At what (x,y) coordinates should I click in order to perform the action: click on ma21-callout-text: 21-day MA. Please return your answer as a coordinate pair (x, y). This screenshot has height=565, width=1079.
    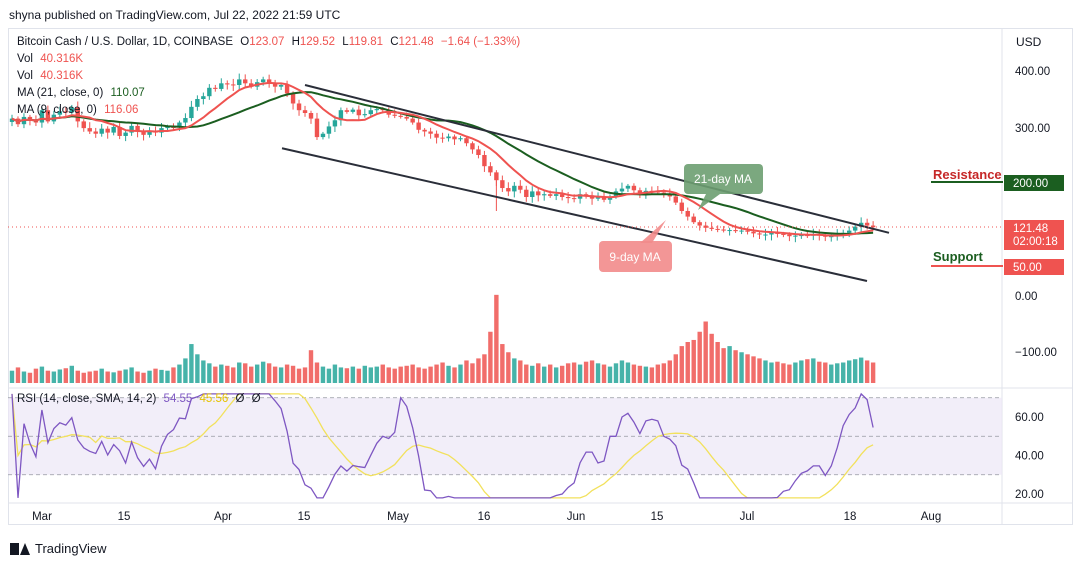
    Looking at the image, I should click on (723, 179).